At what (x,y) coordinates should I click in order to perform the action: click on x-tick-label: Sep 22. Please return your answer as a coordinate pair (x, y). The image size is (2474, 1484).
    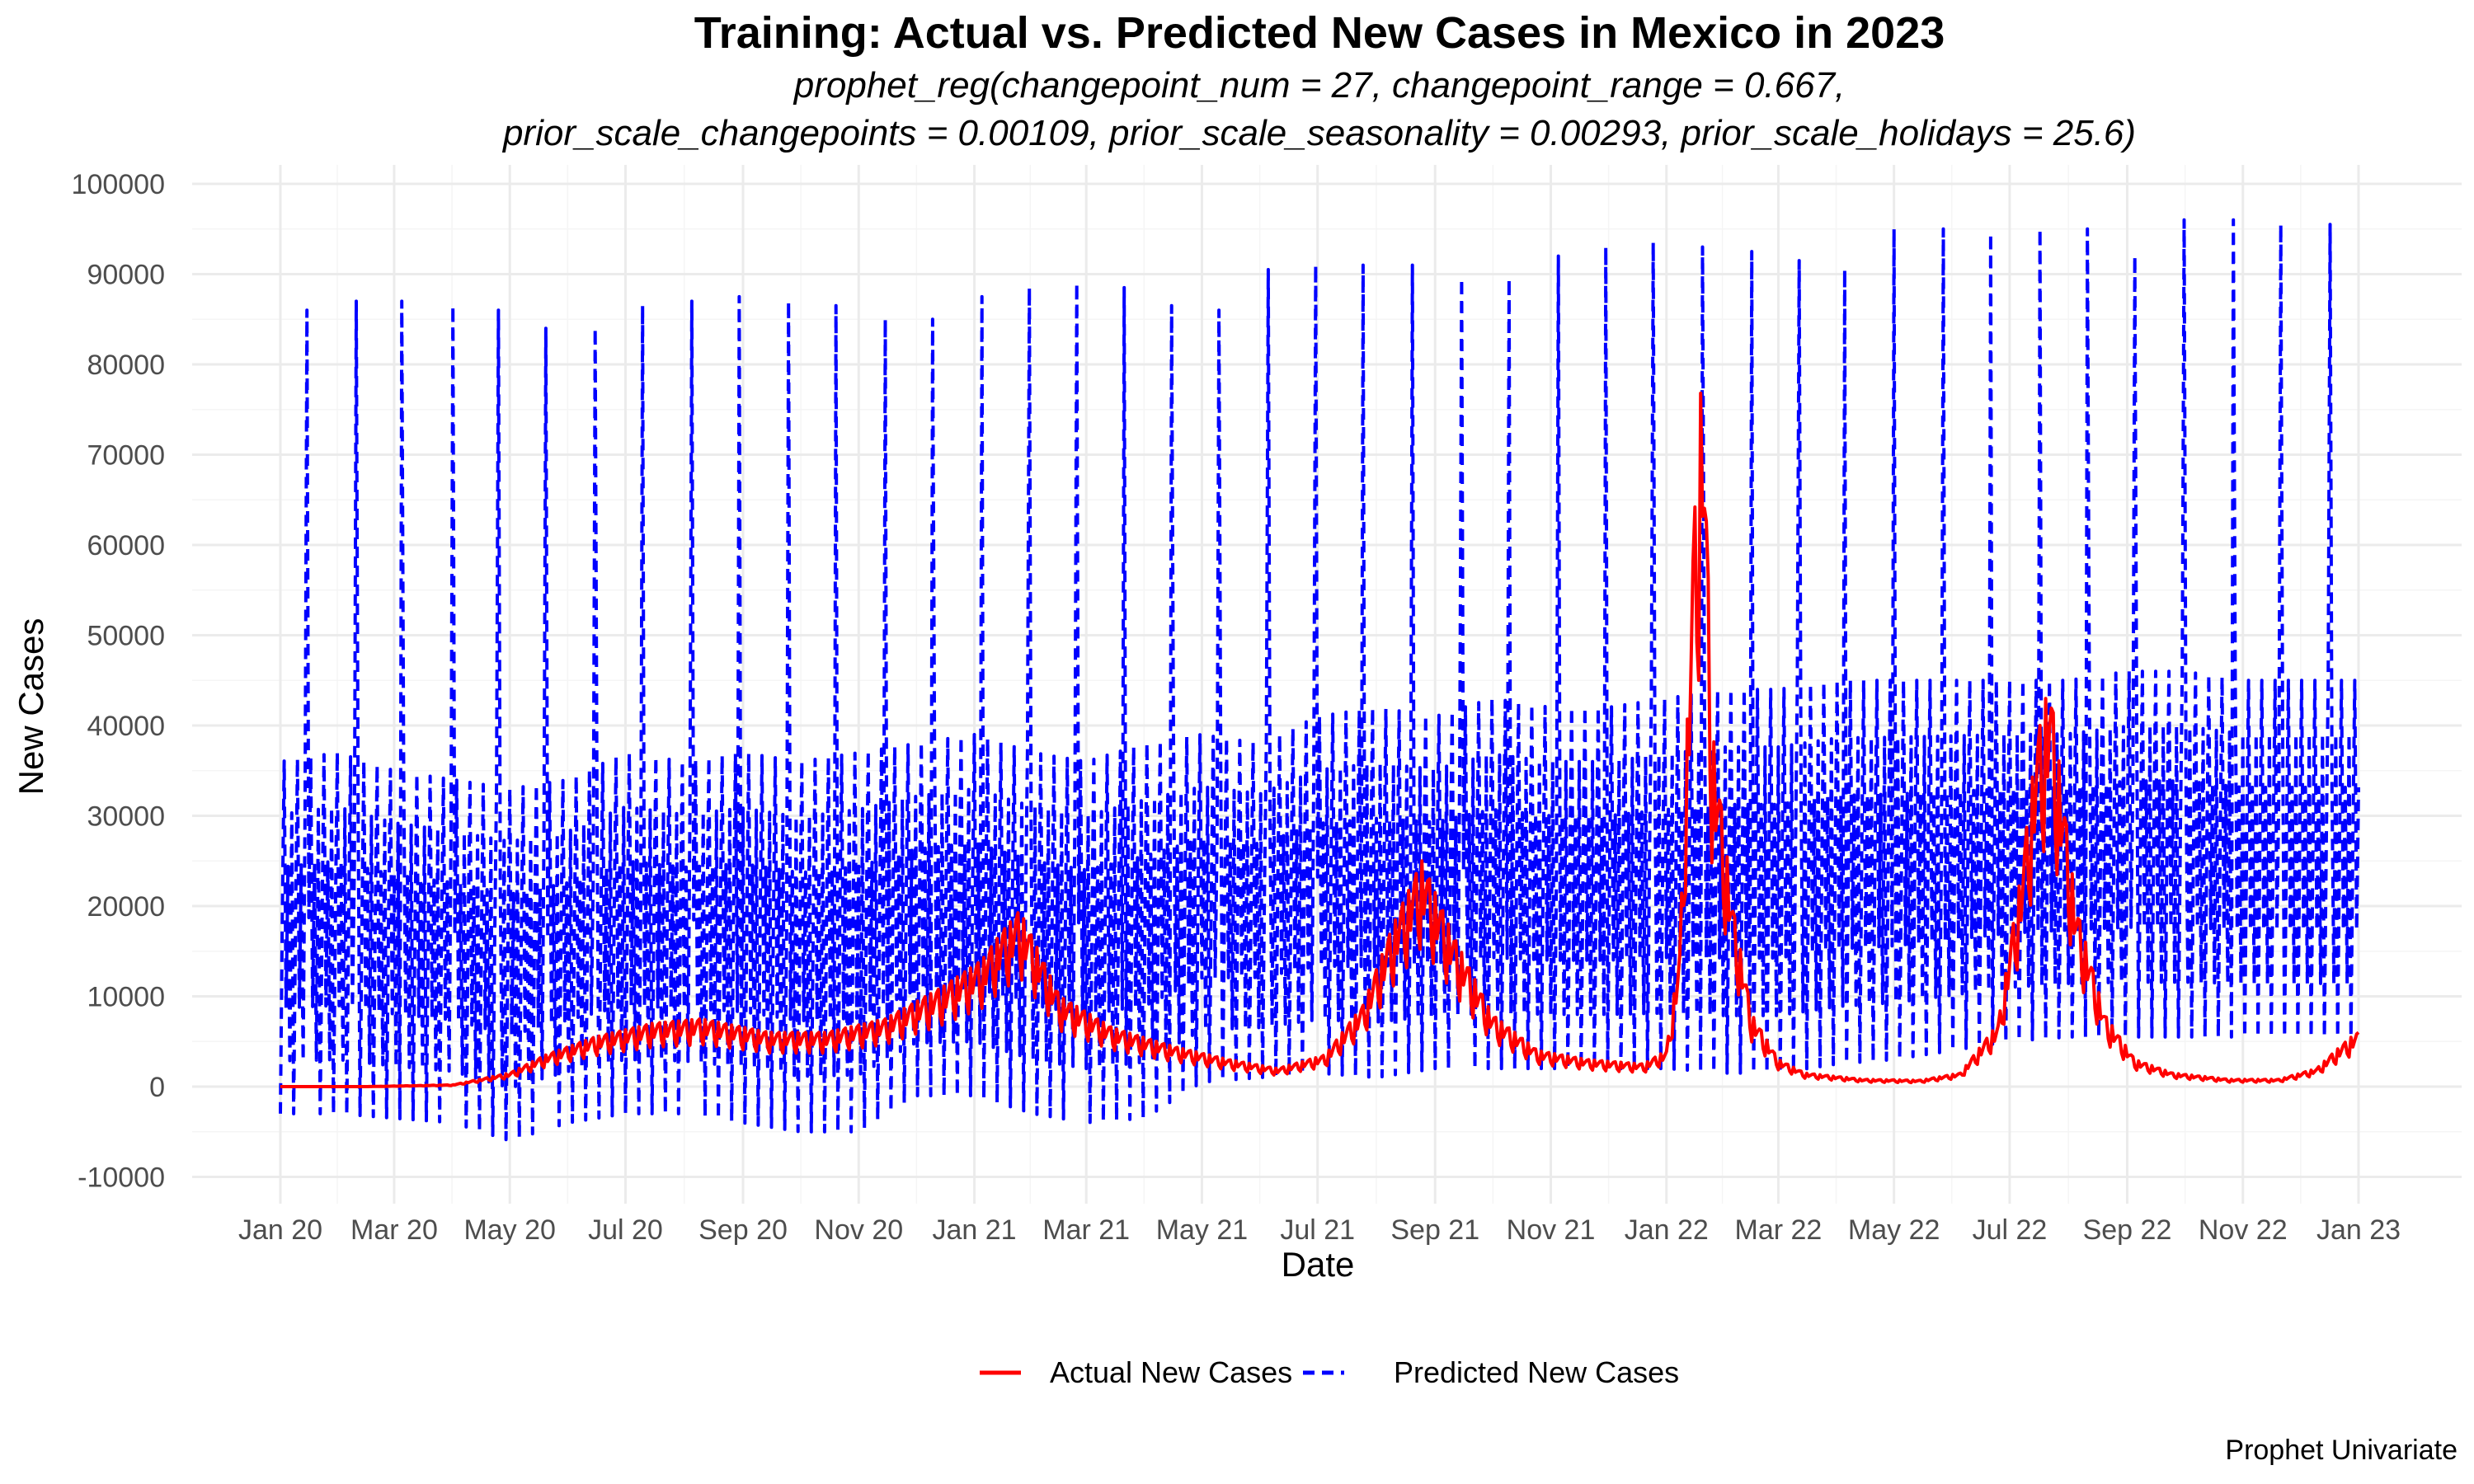
    Looking at the image, I should click on (2127, 1230).